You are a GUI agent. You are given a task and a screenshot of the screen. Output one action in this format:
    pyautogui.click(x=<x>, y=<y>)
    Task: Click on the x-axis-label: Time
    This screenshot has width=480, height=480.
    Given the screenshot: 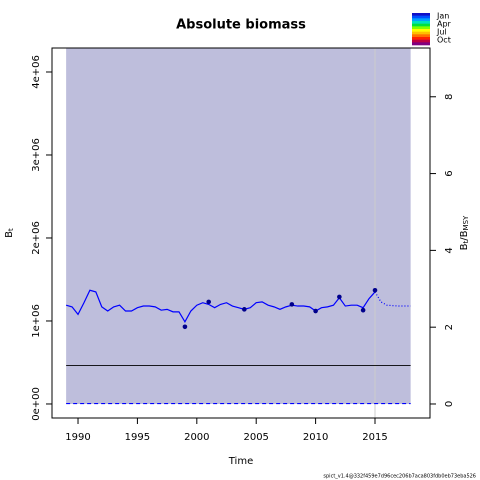 What is the action you would take?
    pyautogui.click(x=240, y=461)
    